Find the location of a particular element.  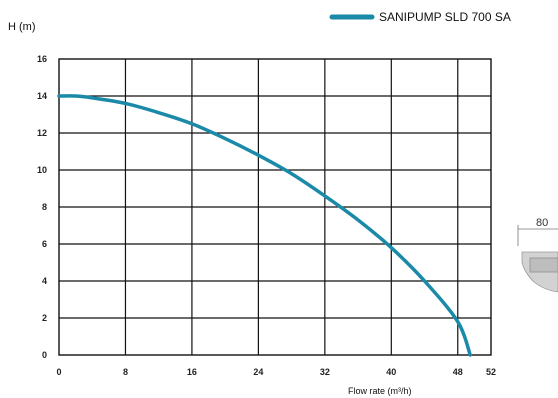

y-tick-label: 2 is located at coordinates (44, 318).